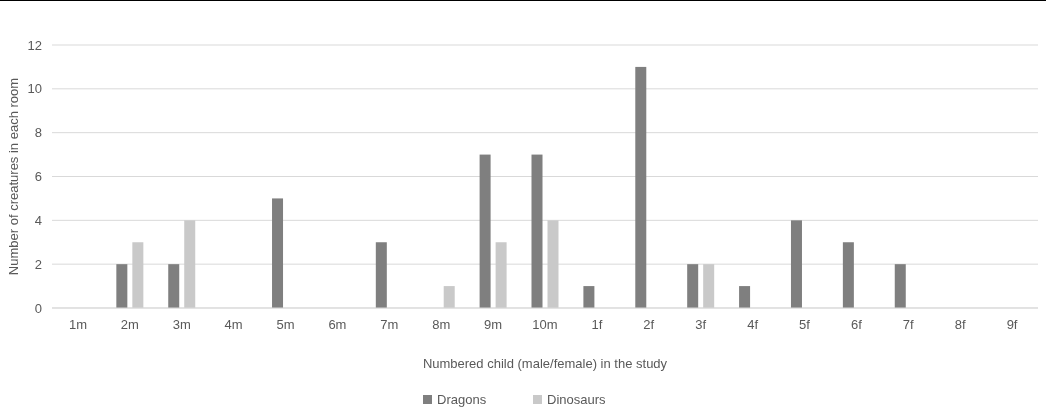 This screenshot has width=1046, height=414. What do you see at coordinates (649, 324) in the screenshot?
I see `x-tick-label: 2f` at bounding box center [649, 324].